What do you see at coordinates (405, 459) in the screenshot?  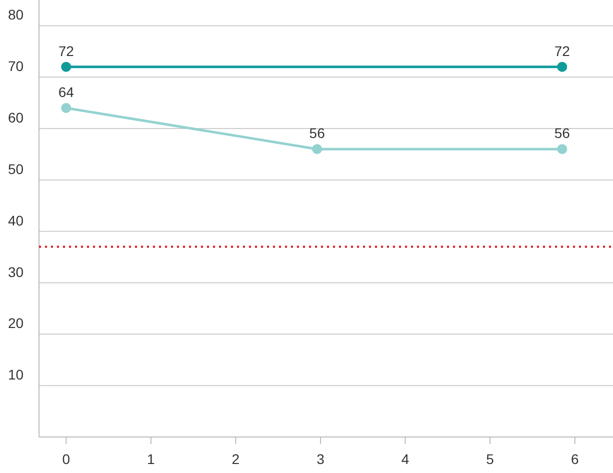 I see `x-tick-label: 4` at bounding box center [405, 459].